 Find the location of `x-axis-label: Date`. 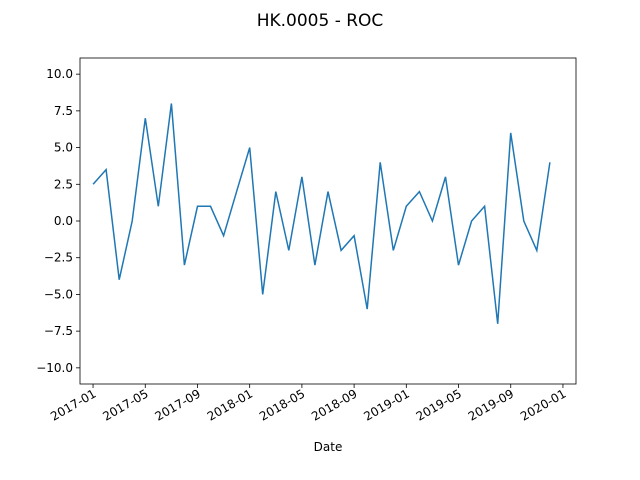

x-axis-label: Date is located at coordinates (328, 447).